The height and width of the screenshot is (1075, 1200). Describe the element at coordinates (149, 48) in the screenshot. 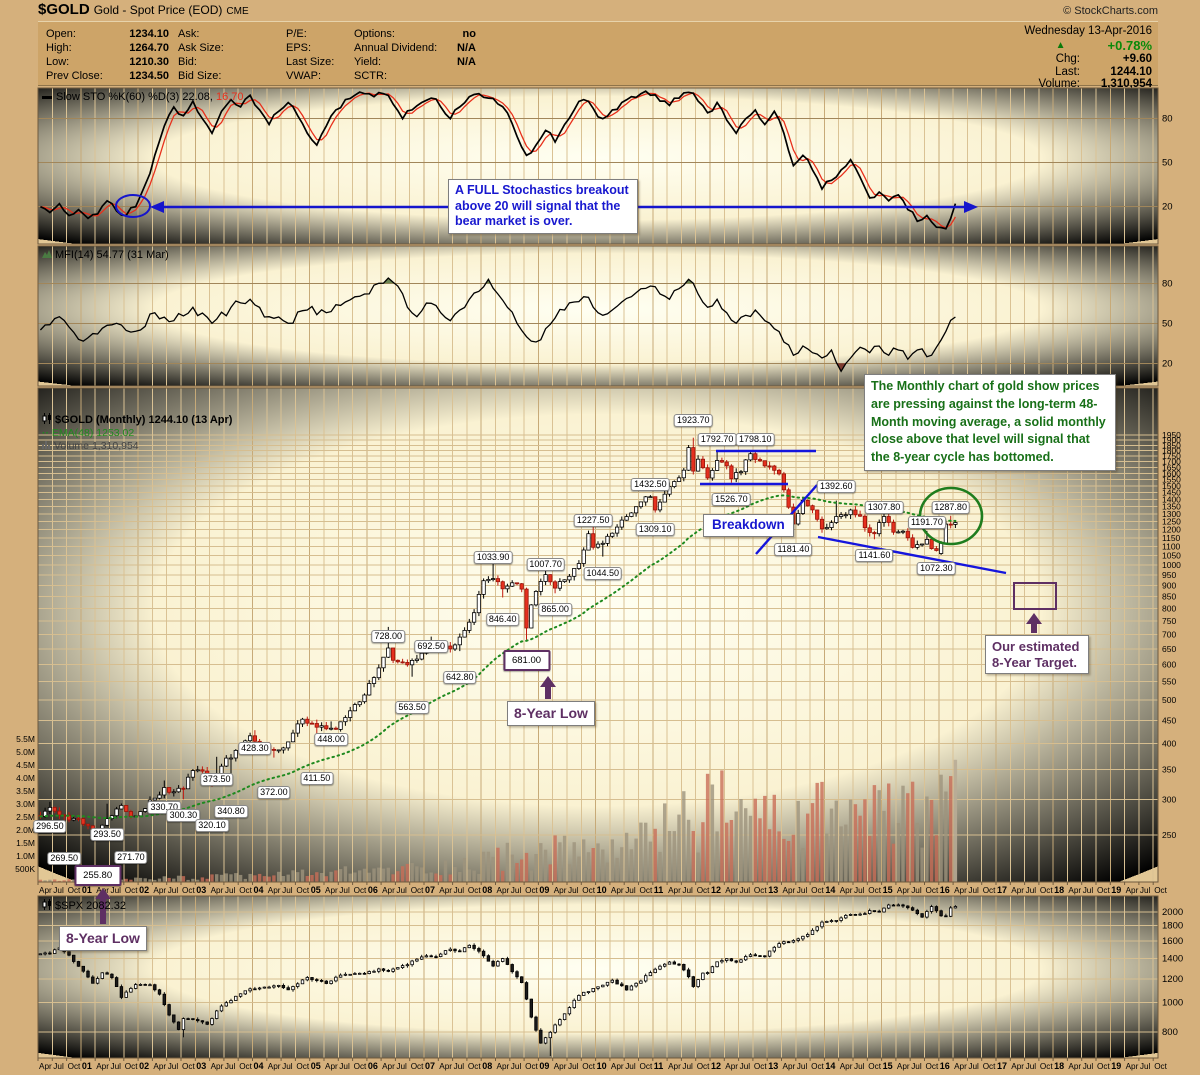

I see `quote-field-value: 1264.70` at that location.